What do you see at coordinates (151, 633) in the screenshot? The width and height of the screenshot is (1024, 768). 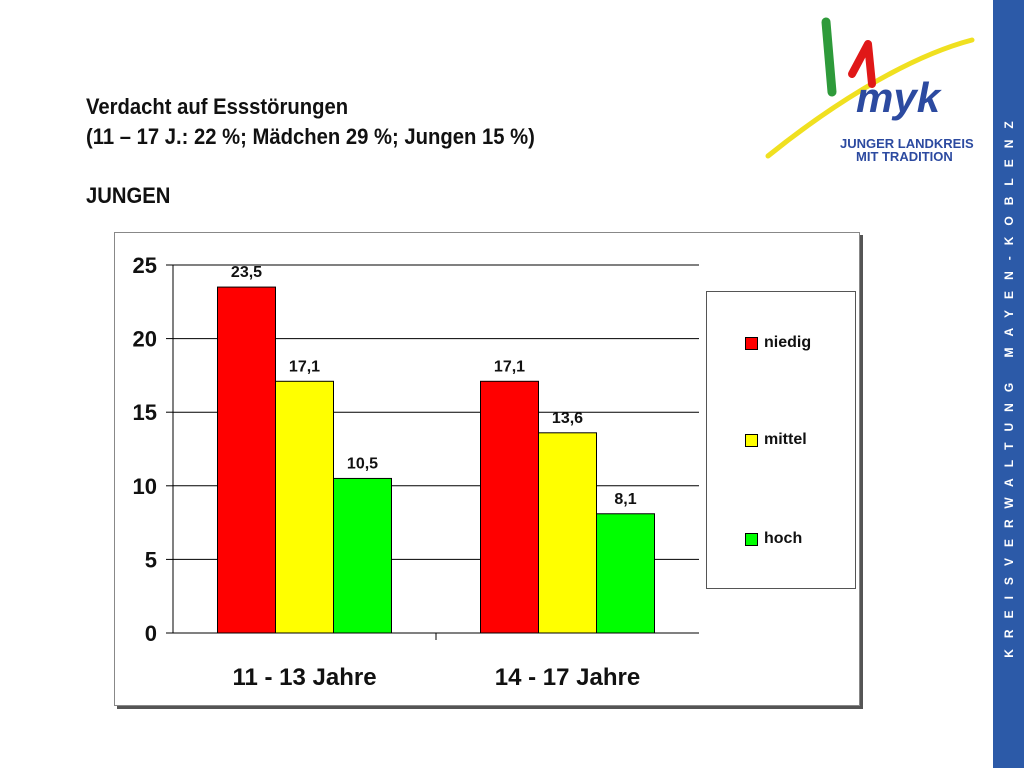 I see `y-tick-label: 0` at bounding box center [151, 633].